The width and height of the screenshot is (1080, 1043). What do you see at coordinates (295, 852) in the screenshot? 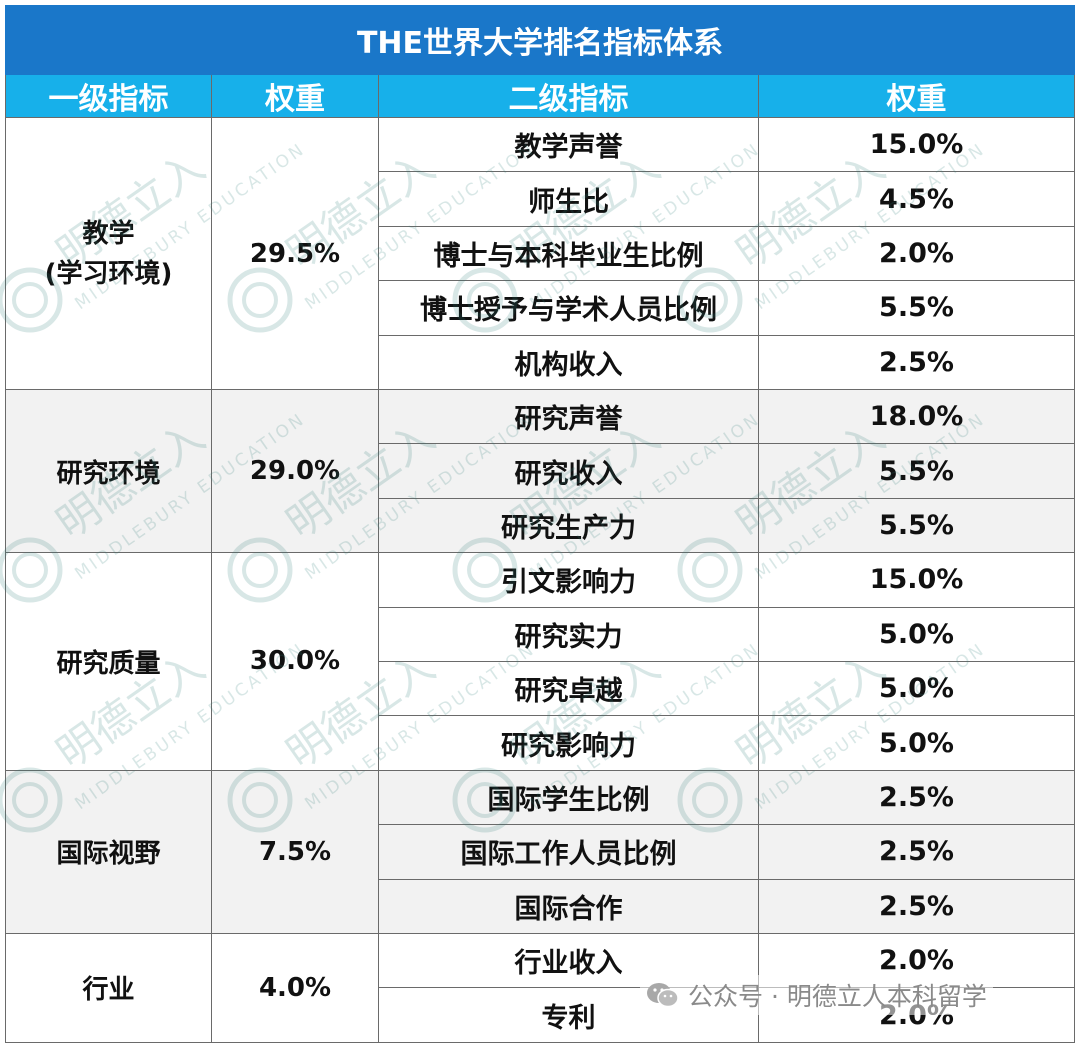
I see `level1-weight-cell: 7.5%` at bounding box center [295, 852].